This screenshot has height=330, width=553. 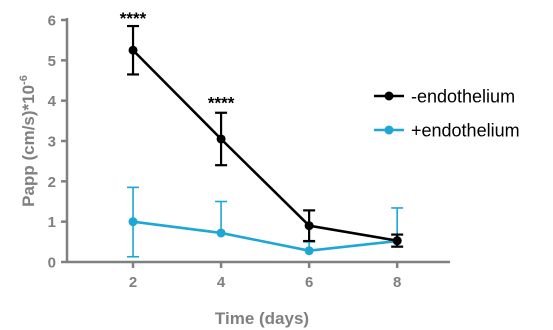 I want to click on series-line-endothelium, so click(x=265, y=236).